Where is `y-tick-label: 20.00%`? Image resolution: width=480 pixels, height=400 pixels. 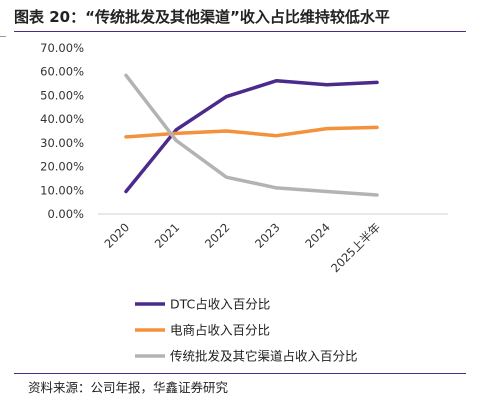
y-tick-label: 20.00% is located at coordinates (62, 167).